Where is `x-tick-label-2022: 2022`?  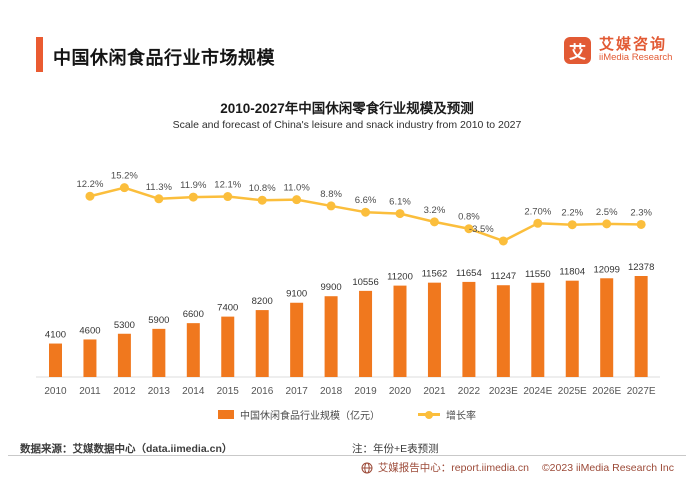 x-tick-label-2022: 2022 is located at coordinates (469, 391).